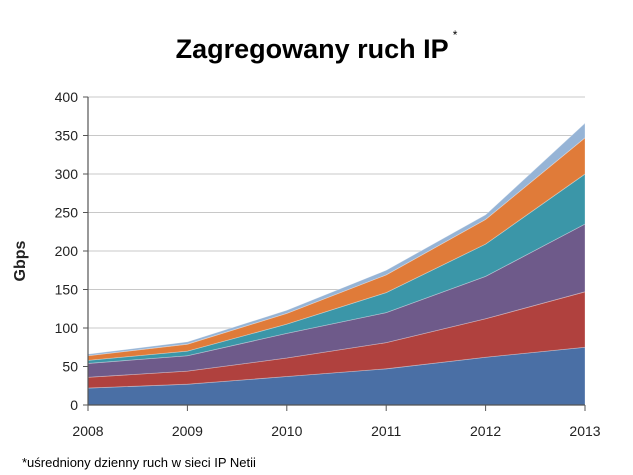 This screenshot has height=475, width=633. I want to click on x-tick-label: 2010, so click(286, 431).